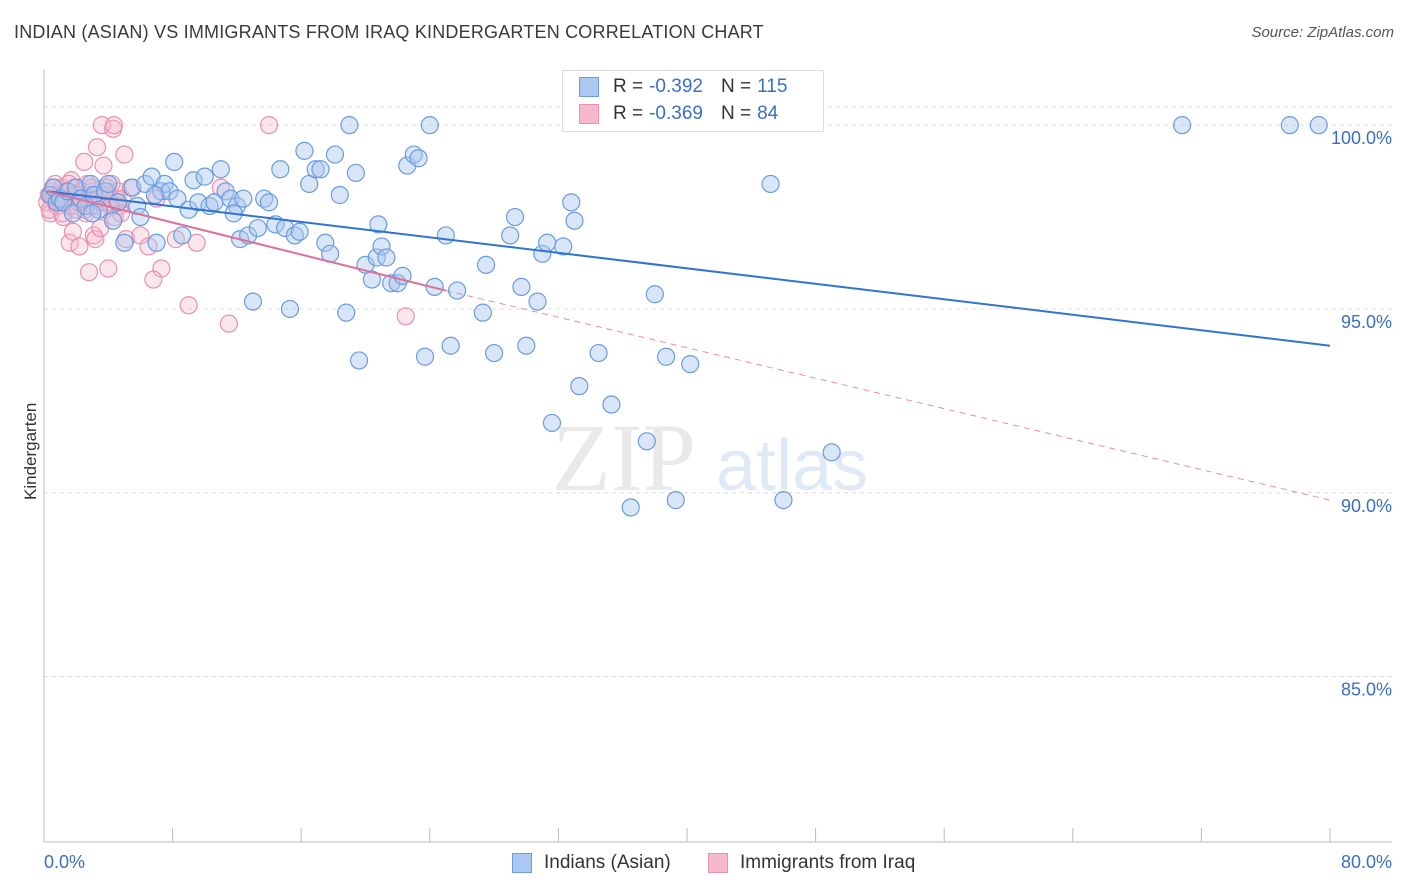  Describe the element at coordinates (1366, 506) in the screenshot. I see `y-tick-label: 90.0%` at that location.